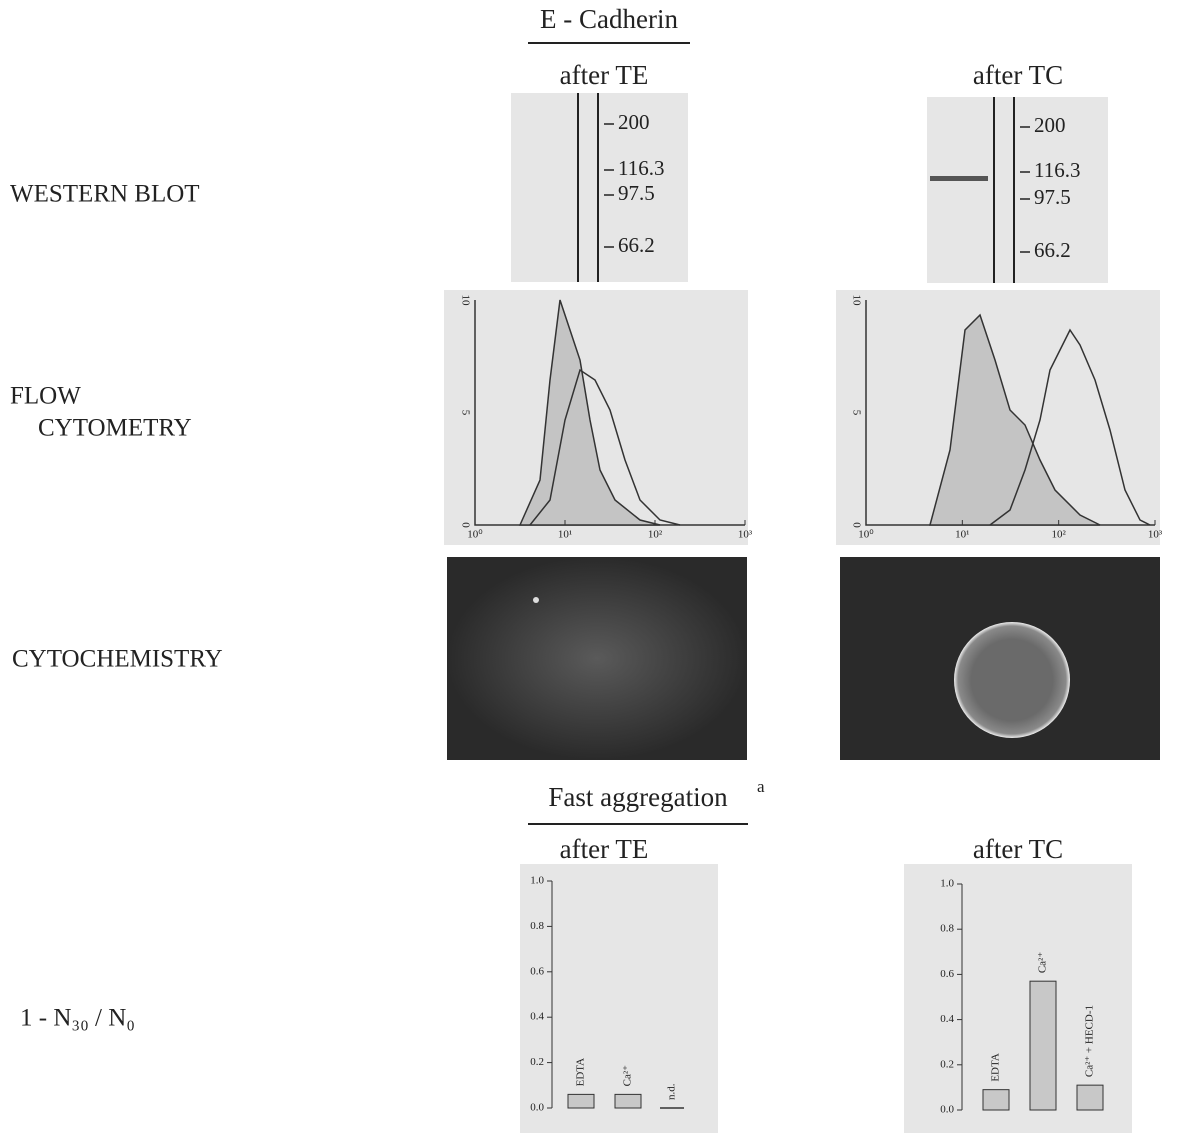  Describe the element at coordinates (638, 797) in the screenshot. I see `section-title: Fast aggregation` at that location.